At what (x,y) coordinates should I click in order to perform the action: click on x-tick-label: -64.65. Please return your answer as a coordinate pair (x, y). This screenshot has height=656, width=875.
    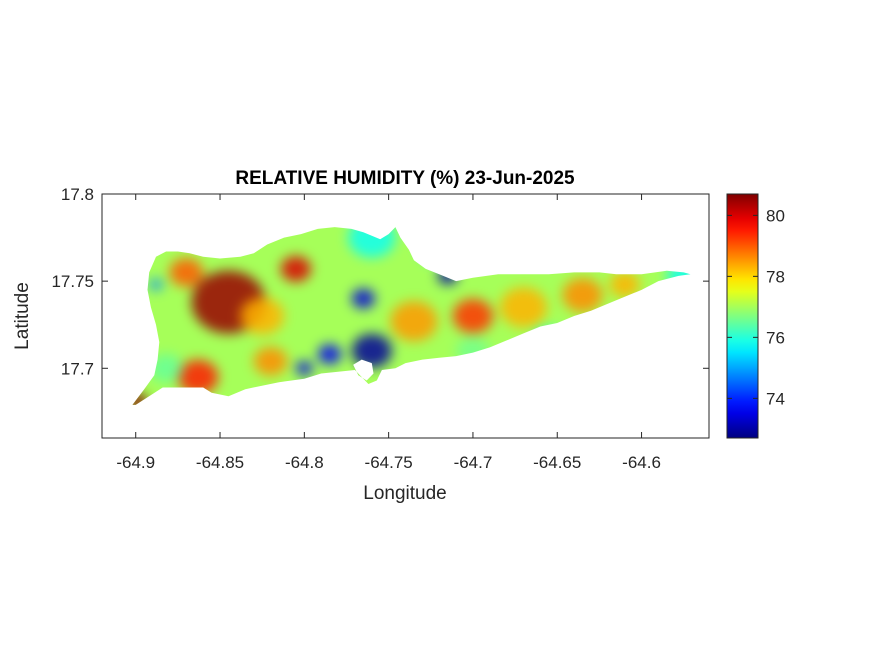
    Looking at the image, I should click on (557, 462).